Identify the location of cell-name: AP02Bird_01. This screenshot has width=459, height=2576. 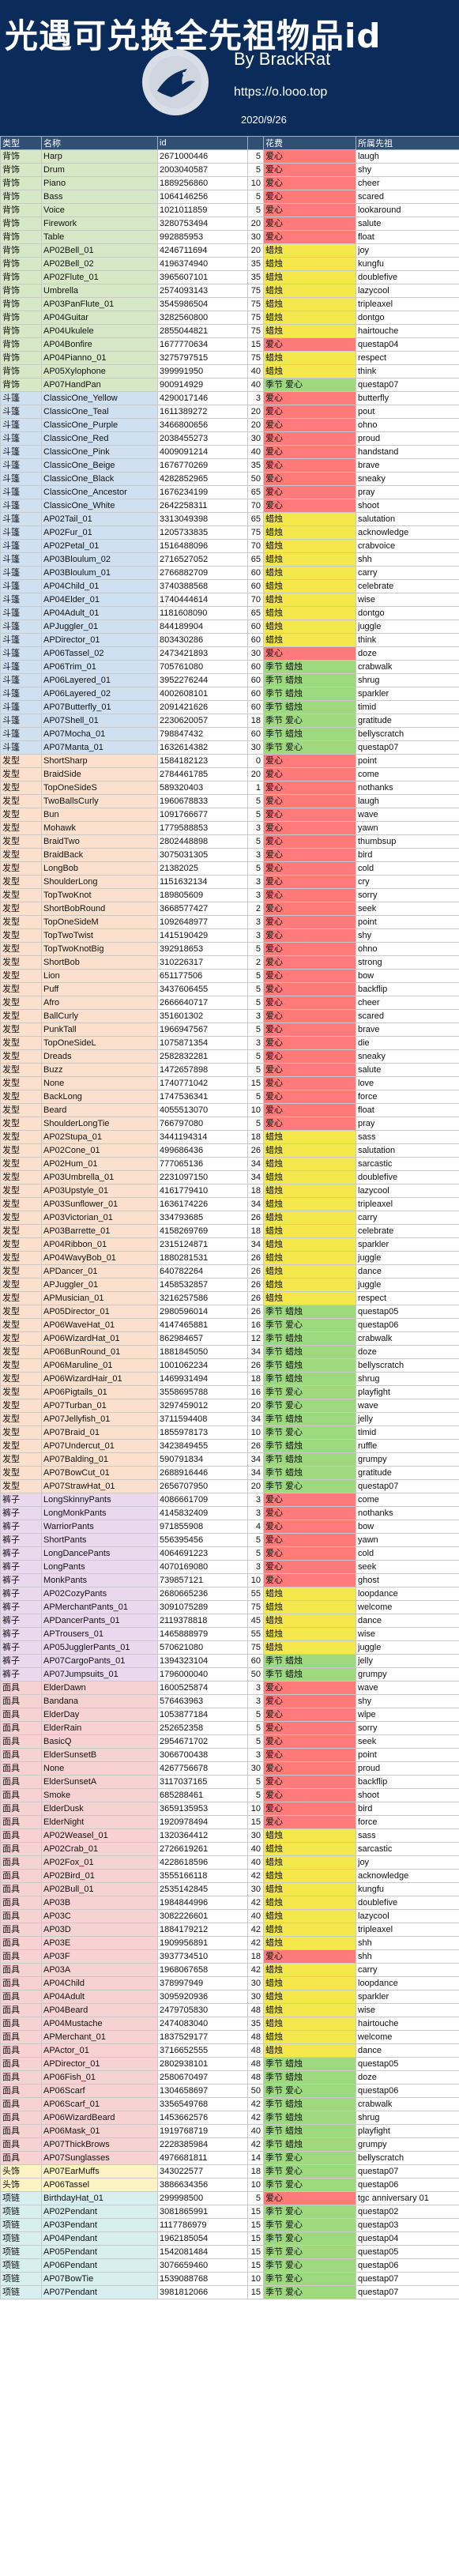
(99, 1876).